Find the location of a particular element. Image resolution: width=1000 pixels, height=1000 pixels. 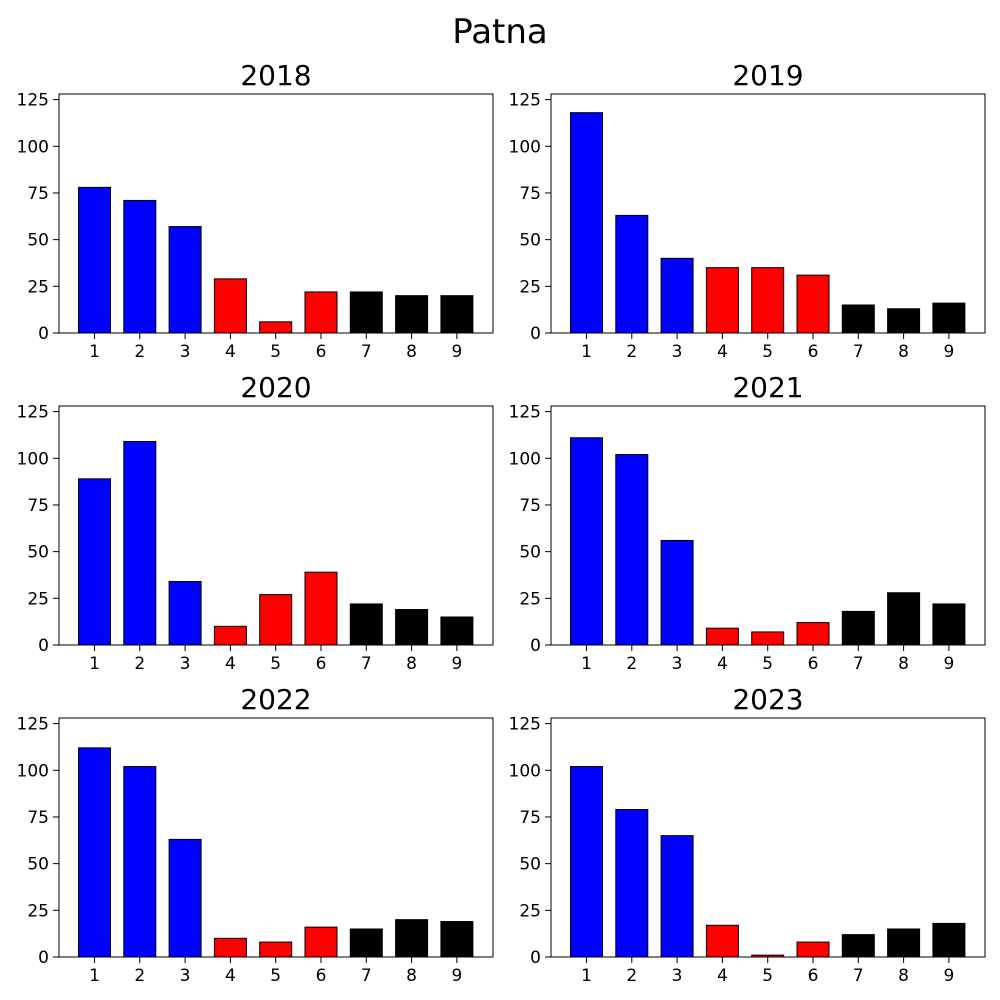

chart-panel-2021: 2021 0 25 50 75 100 125 1 2 3 4 5 6 7 8 9 is located at coordinates (747, 522).